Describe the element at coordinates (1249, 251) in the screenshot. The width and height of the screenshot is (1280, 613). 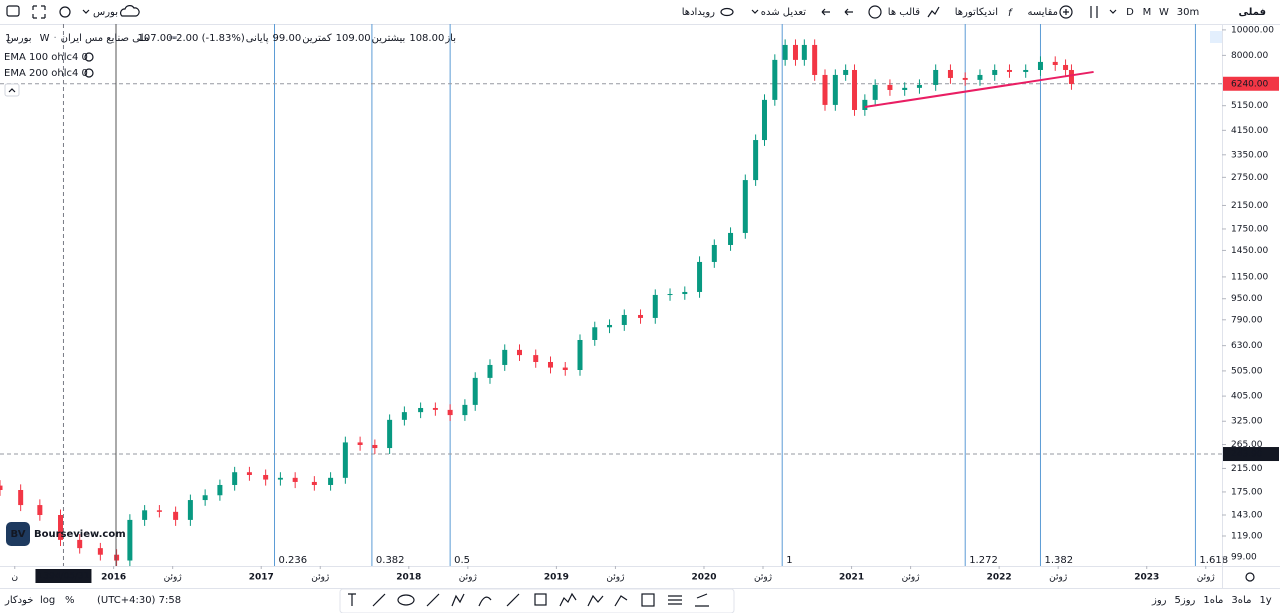
I see `y-tick-label: 1450.00` at that location.